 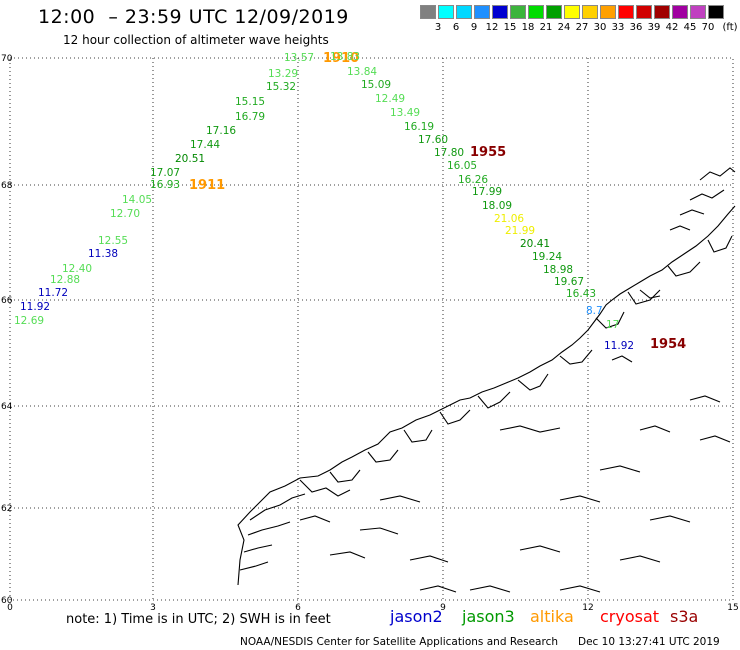 What do you see at coordinates (10, 608) in the screenshot?
I see `x-tick-label: 0` at bounding box center [10, 608].